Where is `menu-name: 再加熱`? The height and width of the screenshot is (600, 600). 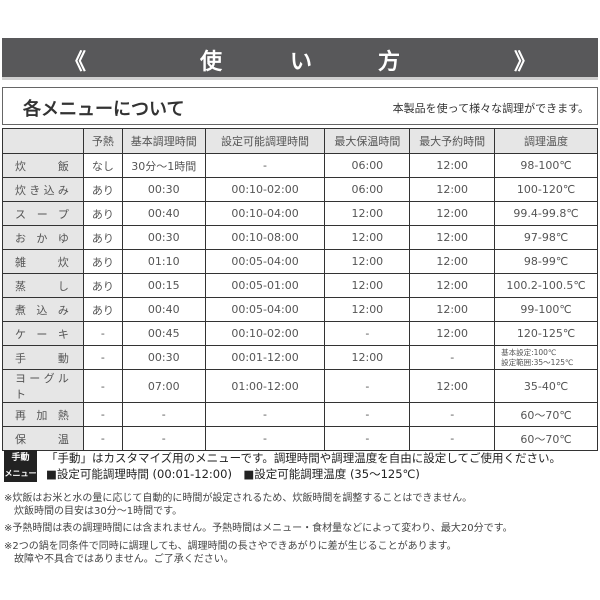
menu-name: 再加熱 is located at coordinates (43, 414).